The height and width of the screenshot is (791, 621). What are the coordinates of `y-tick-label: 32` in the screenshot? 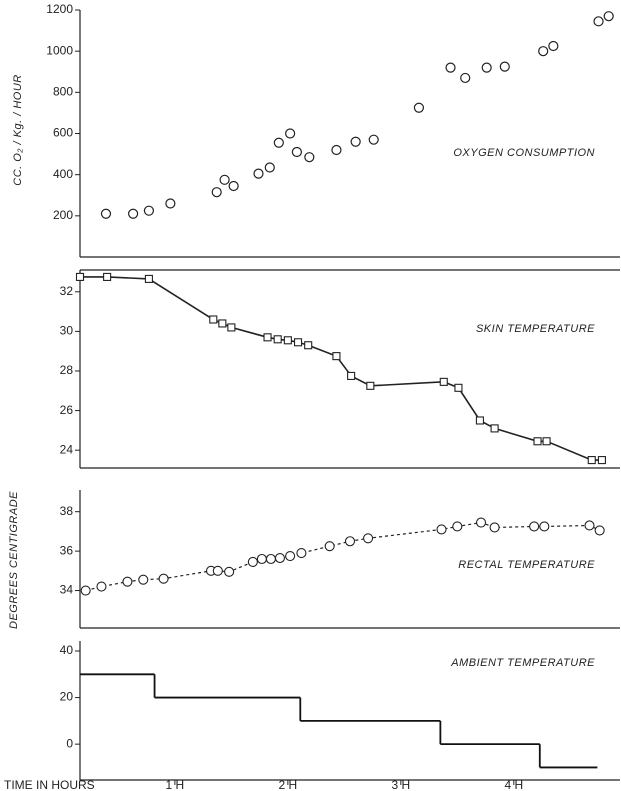 It's located at (67, 291).